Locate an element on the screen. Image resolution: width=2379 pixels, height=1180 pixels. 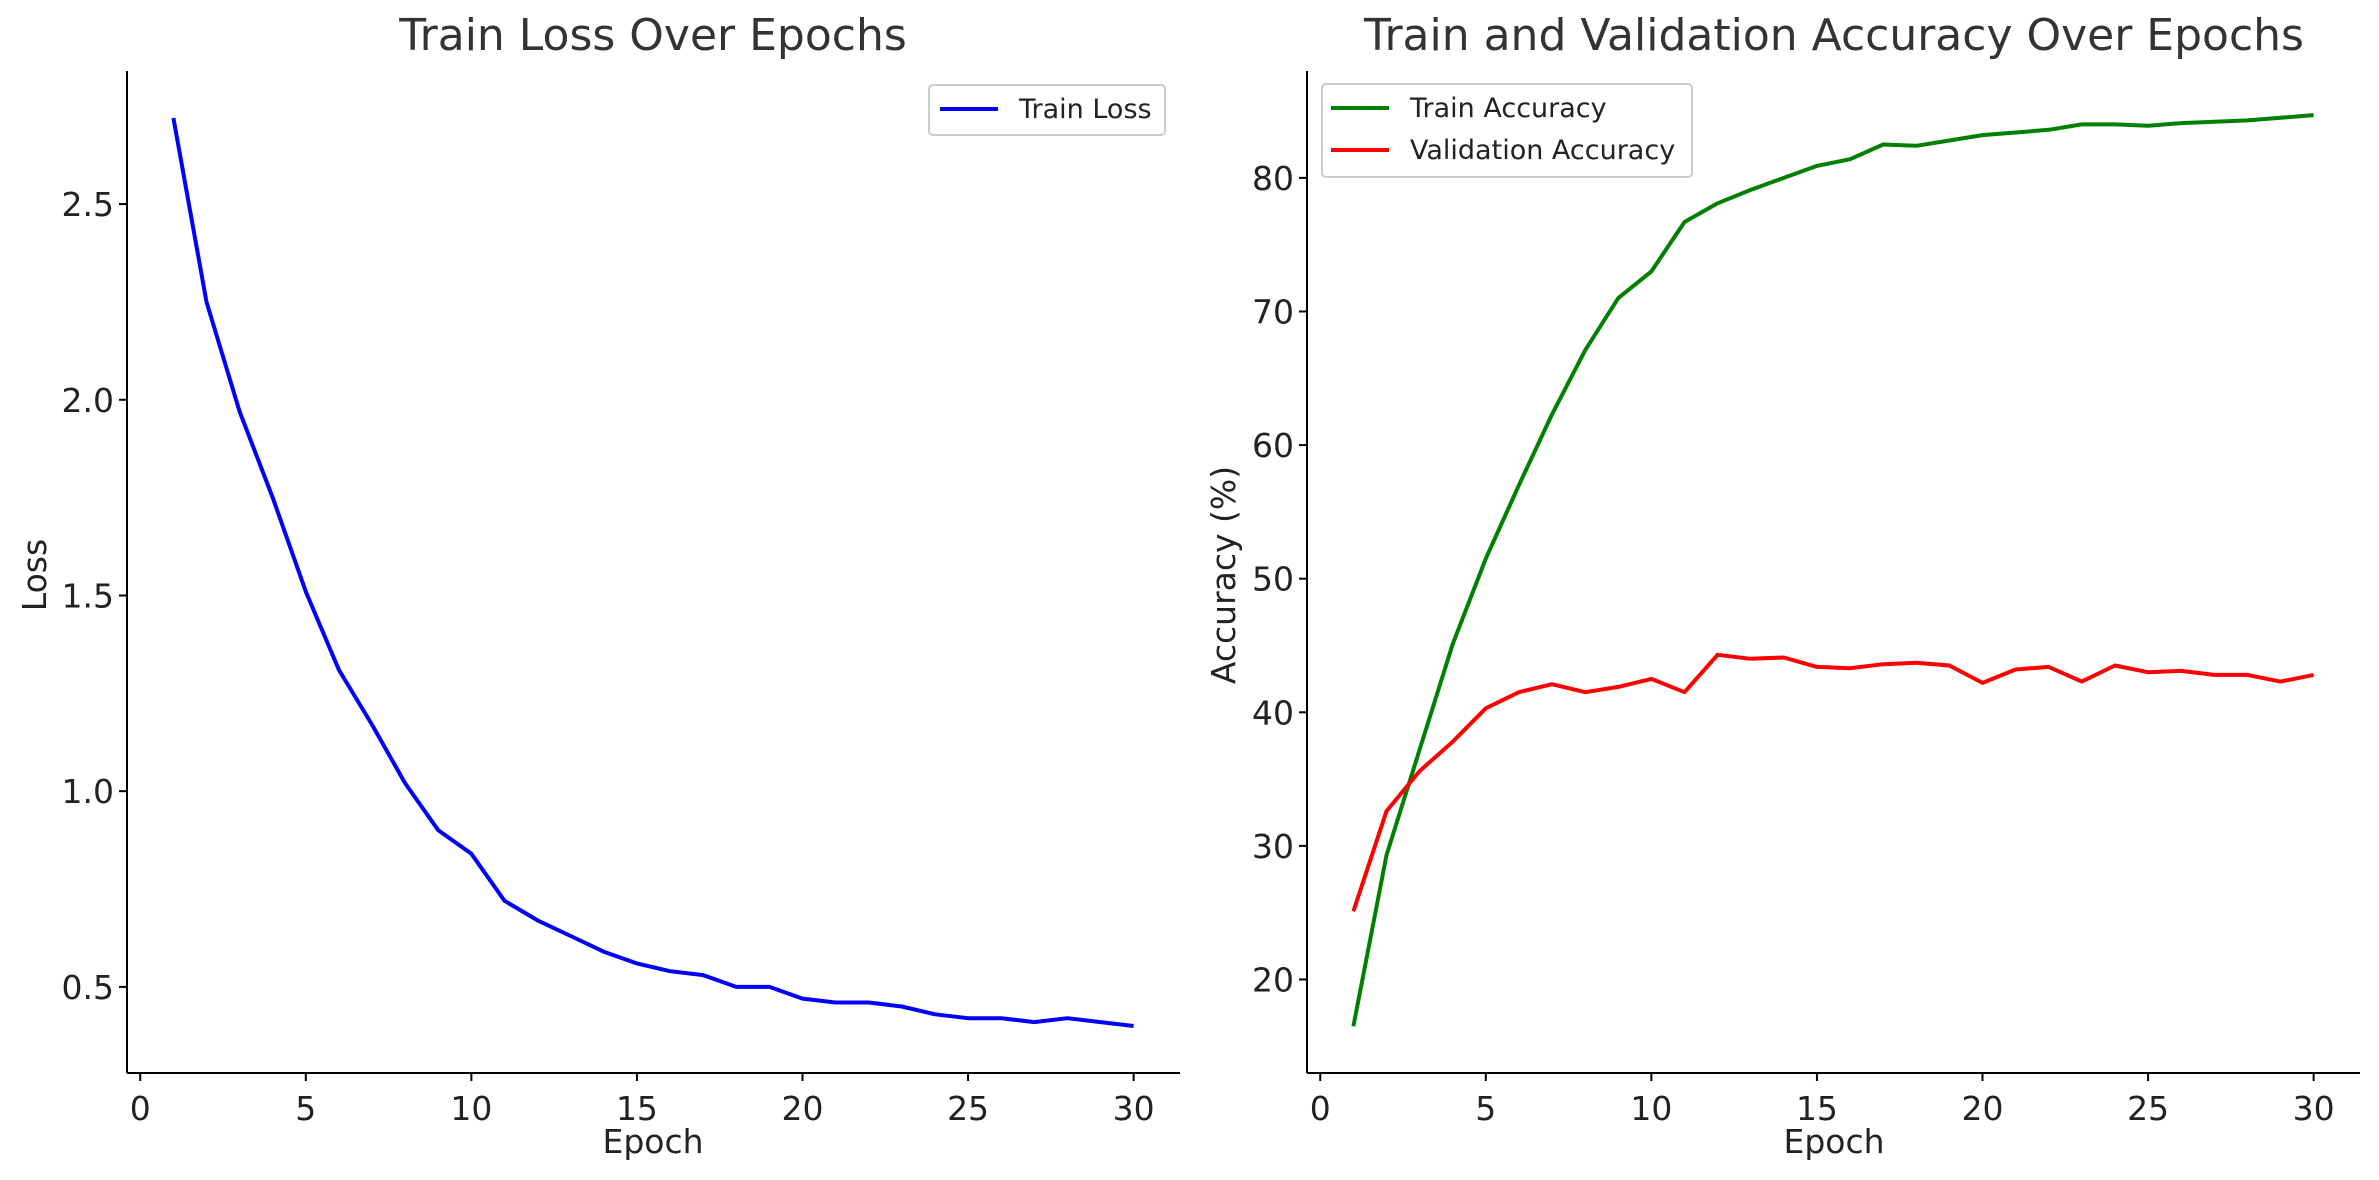
loss-y-axis-label: Loss is located at coordinates (34, 575).